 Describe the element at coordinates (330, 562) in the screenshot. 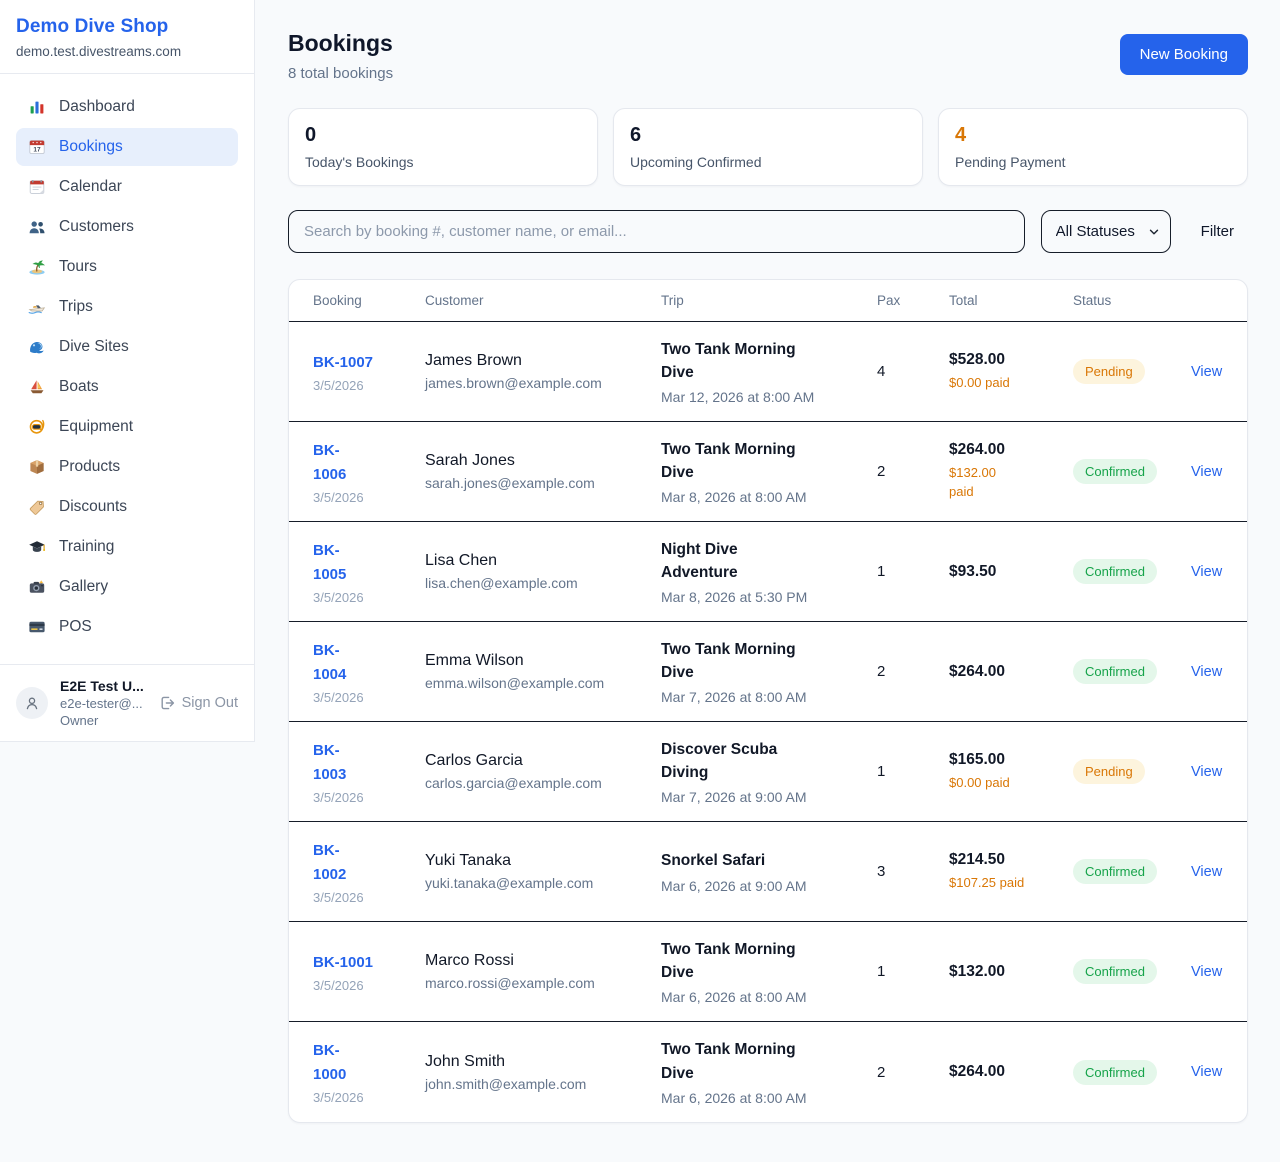

I see `booking-number-link: BK-1005` at that location.